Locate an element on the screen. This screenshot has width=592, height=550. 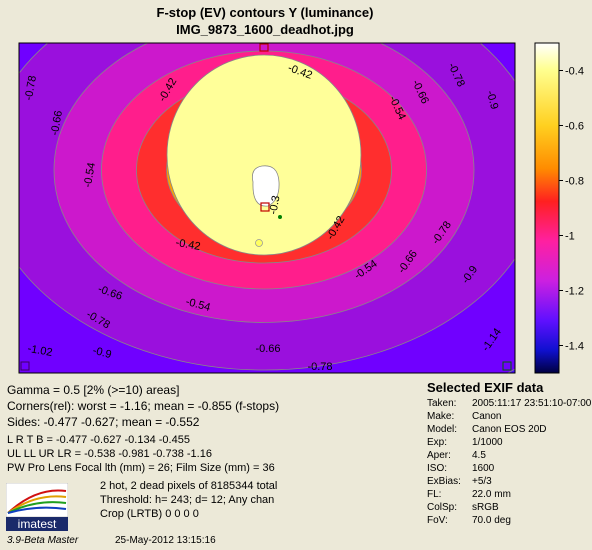
exif-key: Make: is located at coordinates (441, 416).